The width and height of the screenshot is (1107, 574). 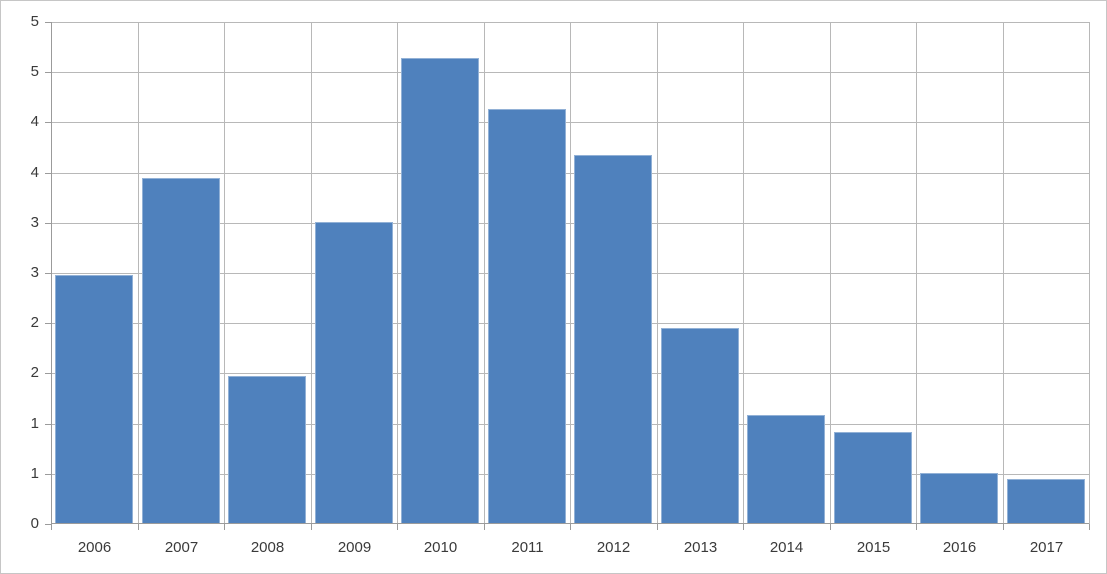 What do you see at coordinates (786, 469) in the screenshot?
I see `bar-2014` at bounding box center [786, 469].